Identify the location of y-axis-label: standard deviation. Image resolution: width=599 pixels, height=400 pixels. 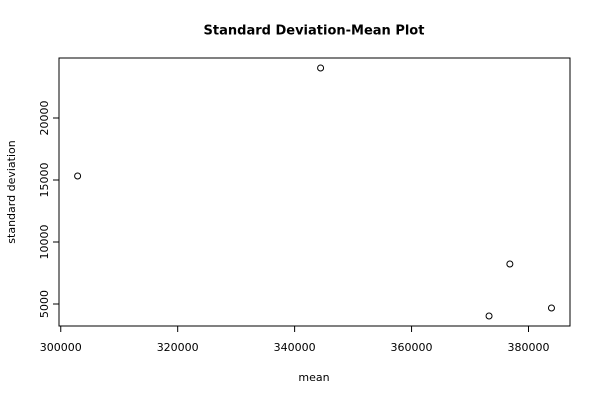
(11, 191).